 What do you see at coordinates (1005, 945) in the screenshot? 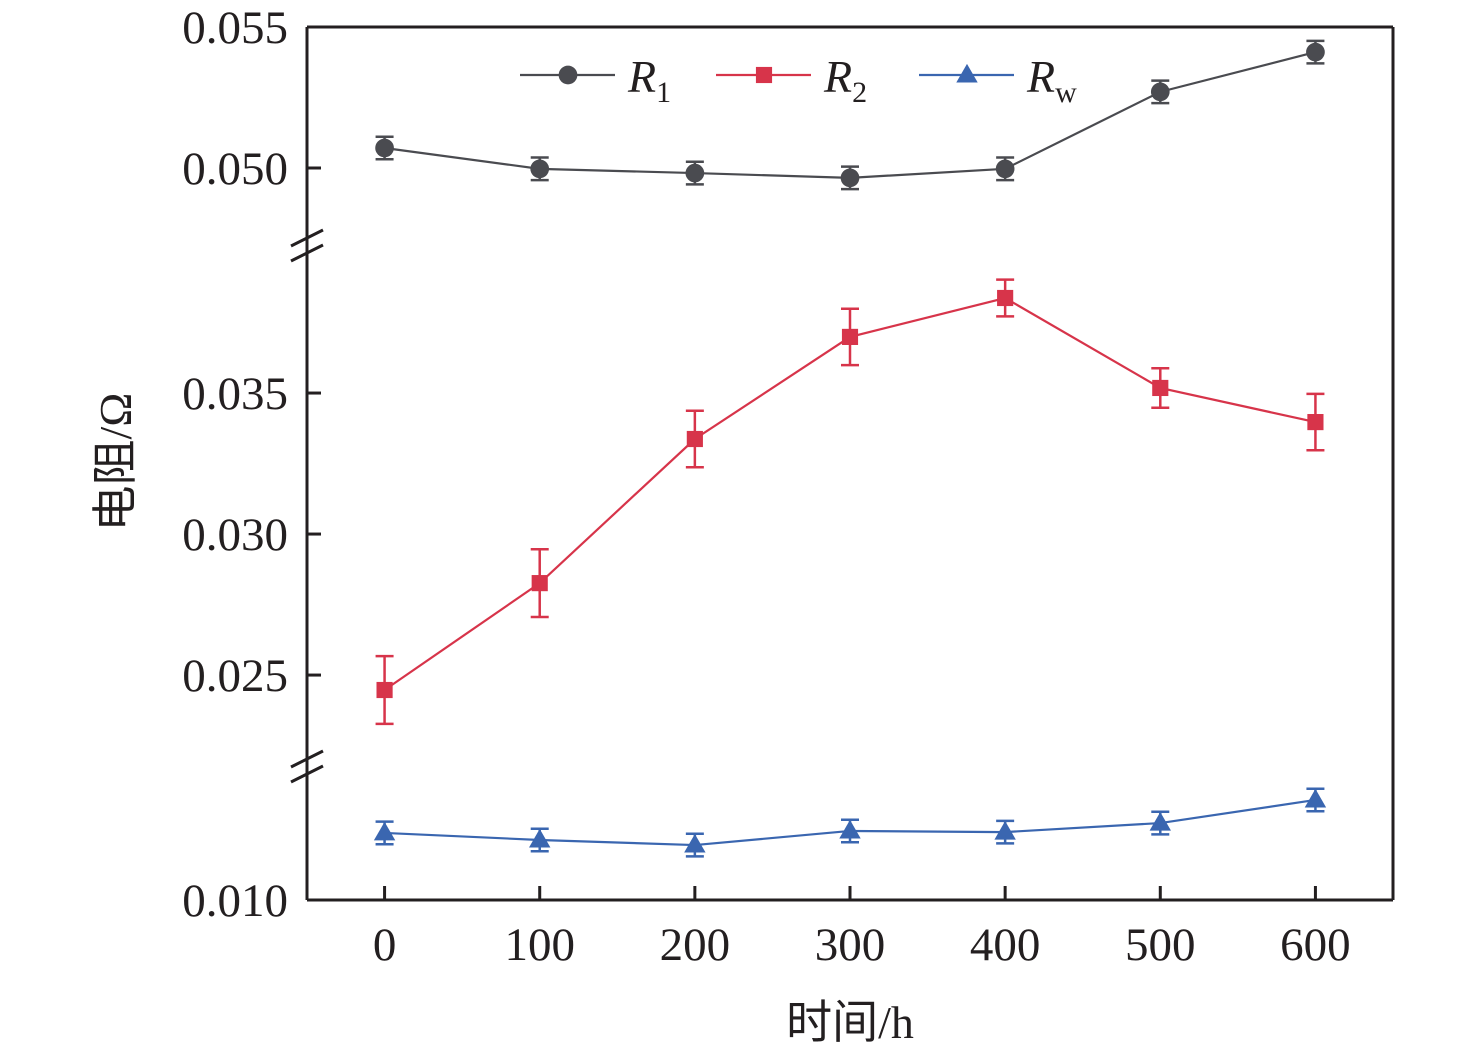
I see `x-tick-label: 400` at bounding box center [1005, 945].